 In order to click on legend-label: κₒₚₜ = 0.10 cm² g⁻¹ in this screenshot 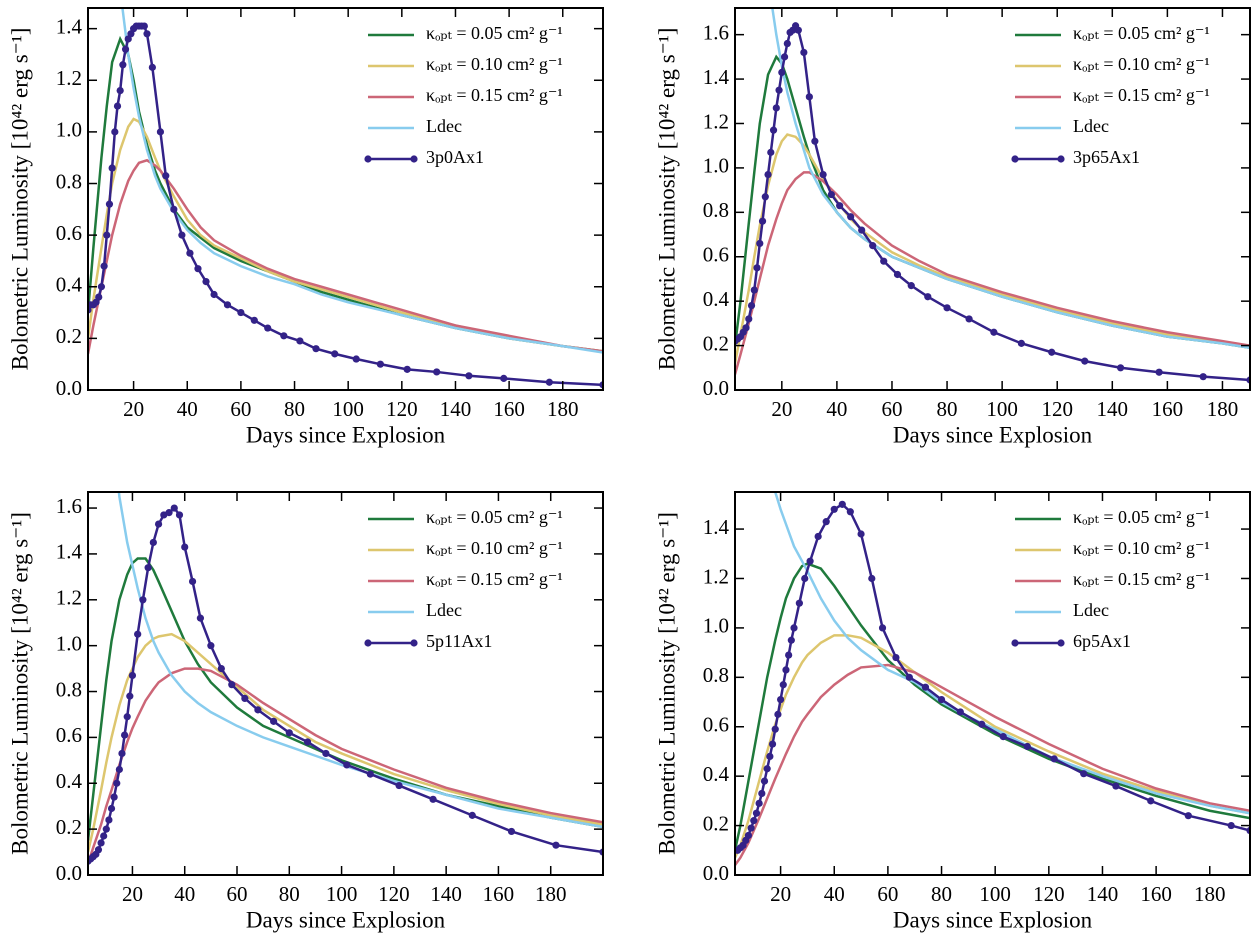, I will do `click(1141, 64)`.